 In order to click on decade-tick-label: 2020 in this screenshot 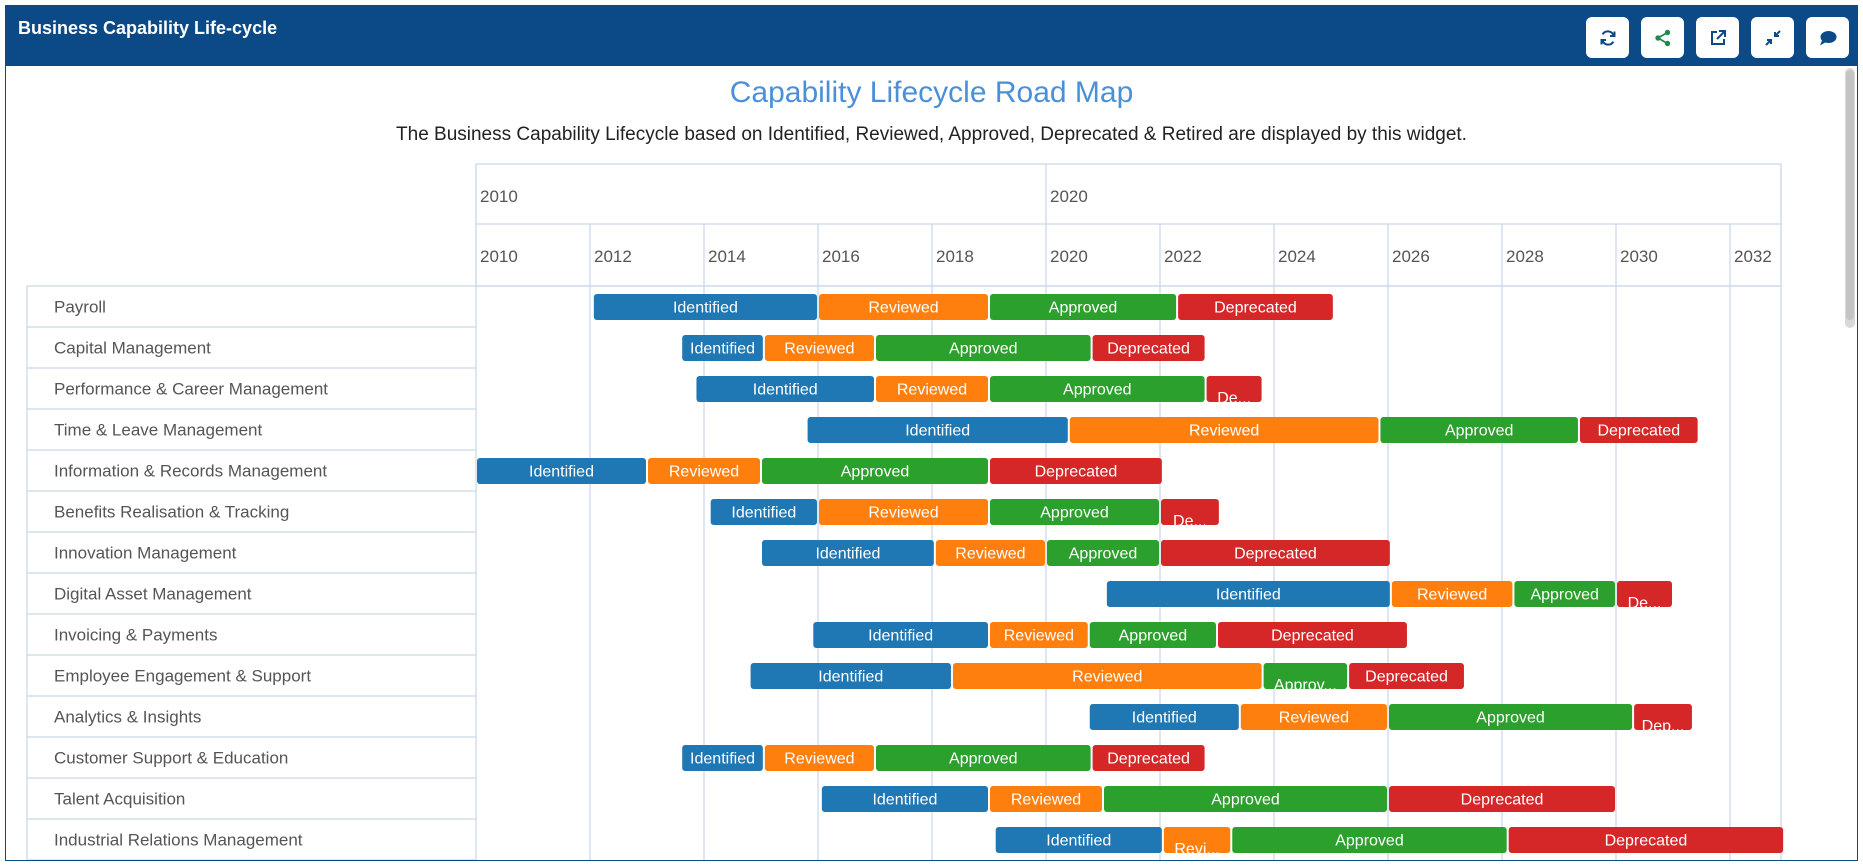, I will do `click(1069, 196)`.